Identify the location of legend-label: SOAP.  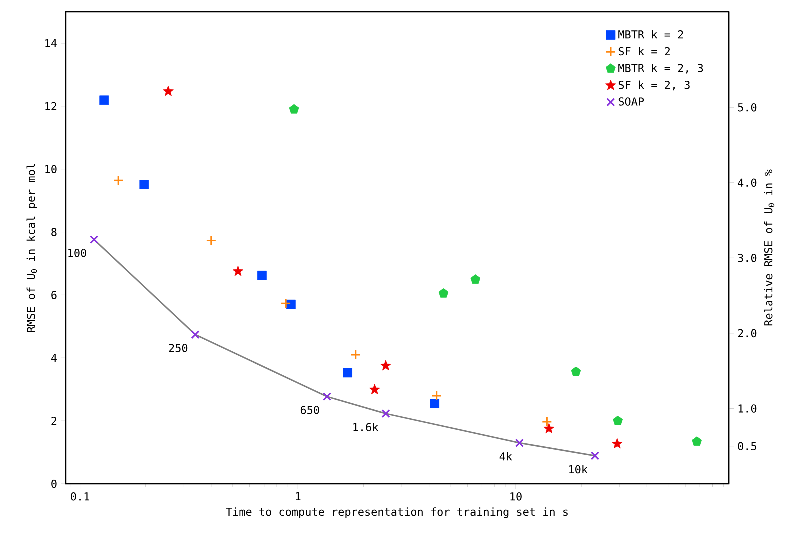
(631, 102).